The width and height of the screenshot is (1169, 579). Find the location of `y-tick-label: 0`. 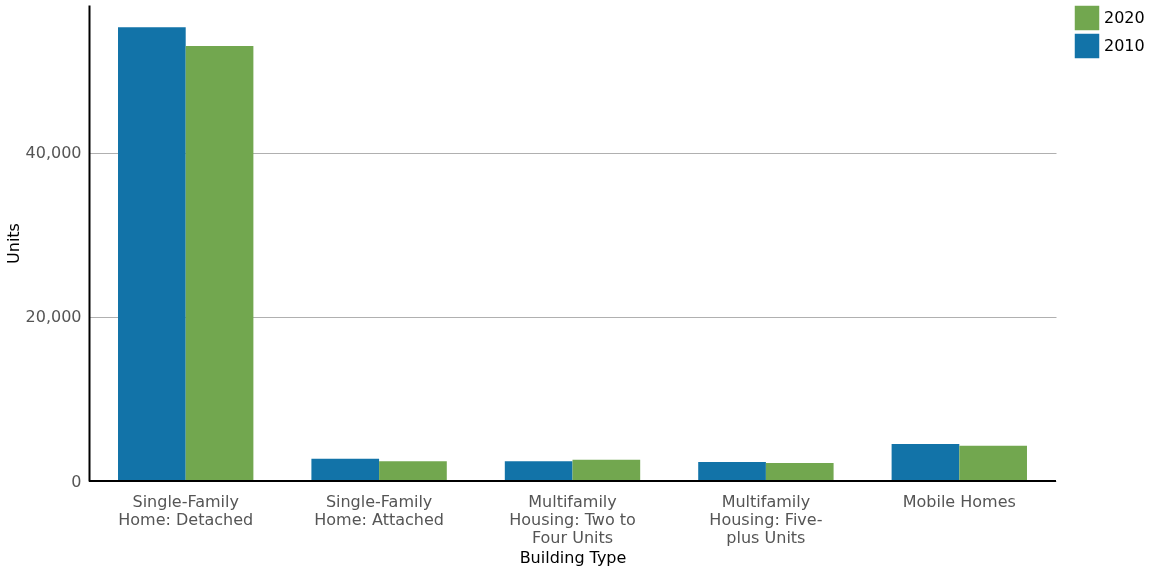

y-tick-label: 0 is located at coordinates (76, 481).